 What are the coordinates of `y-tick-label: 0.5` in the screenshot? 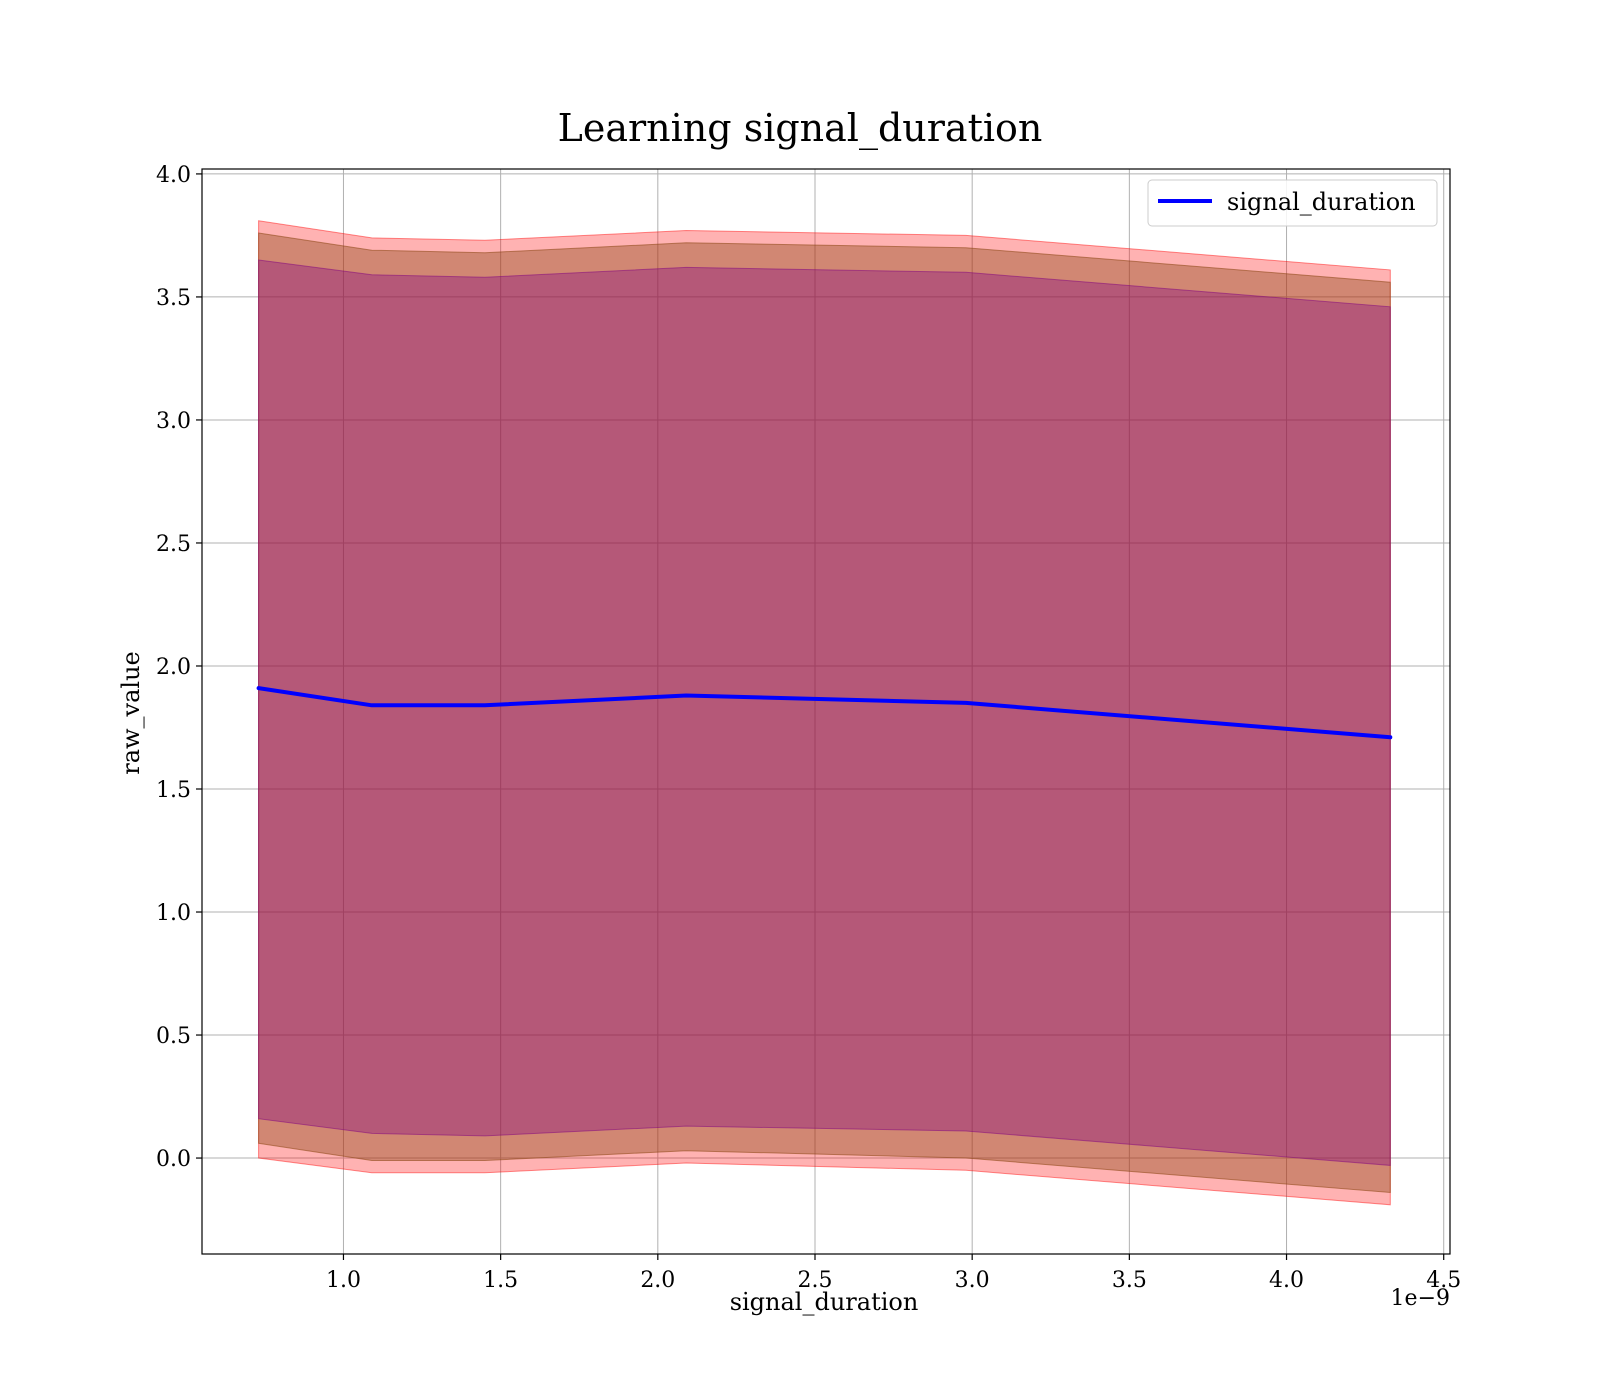 It's located at (173, 1036).